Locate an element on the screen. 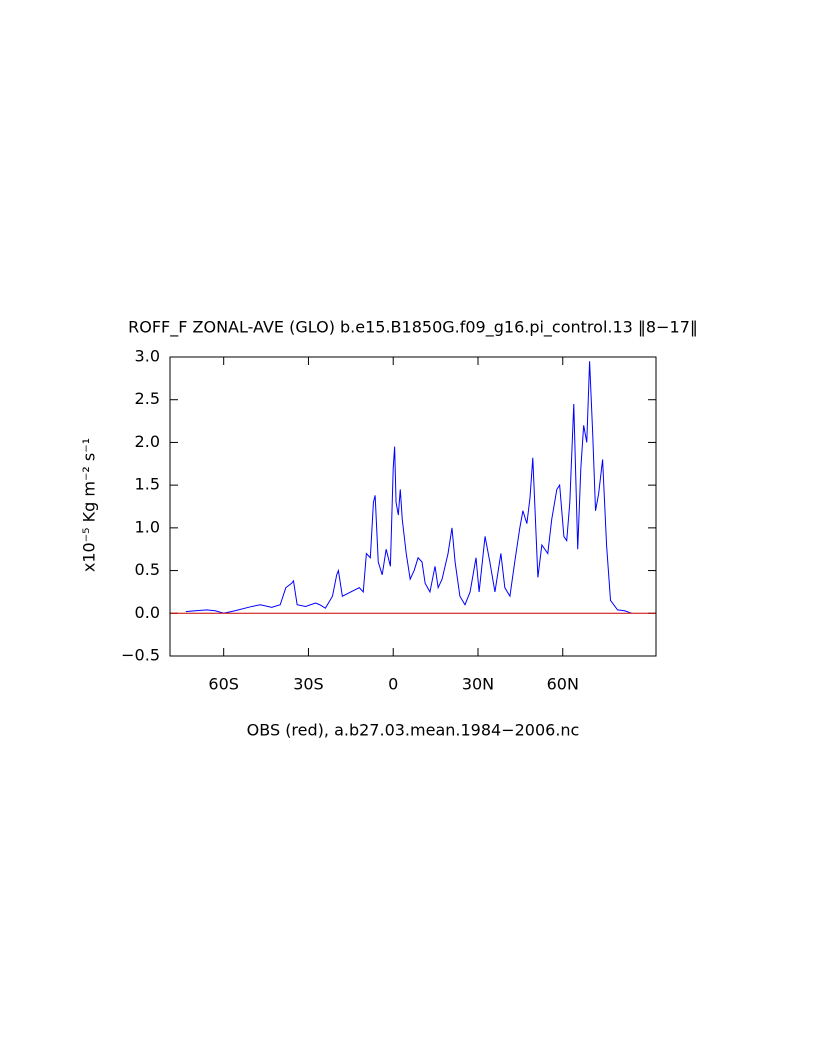  data-line is located at coordinates (408, 487).